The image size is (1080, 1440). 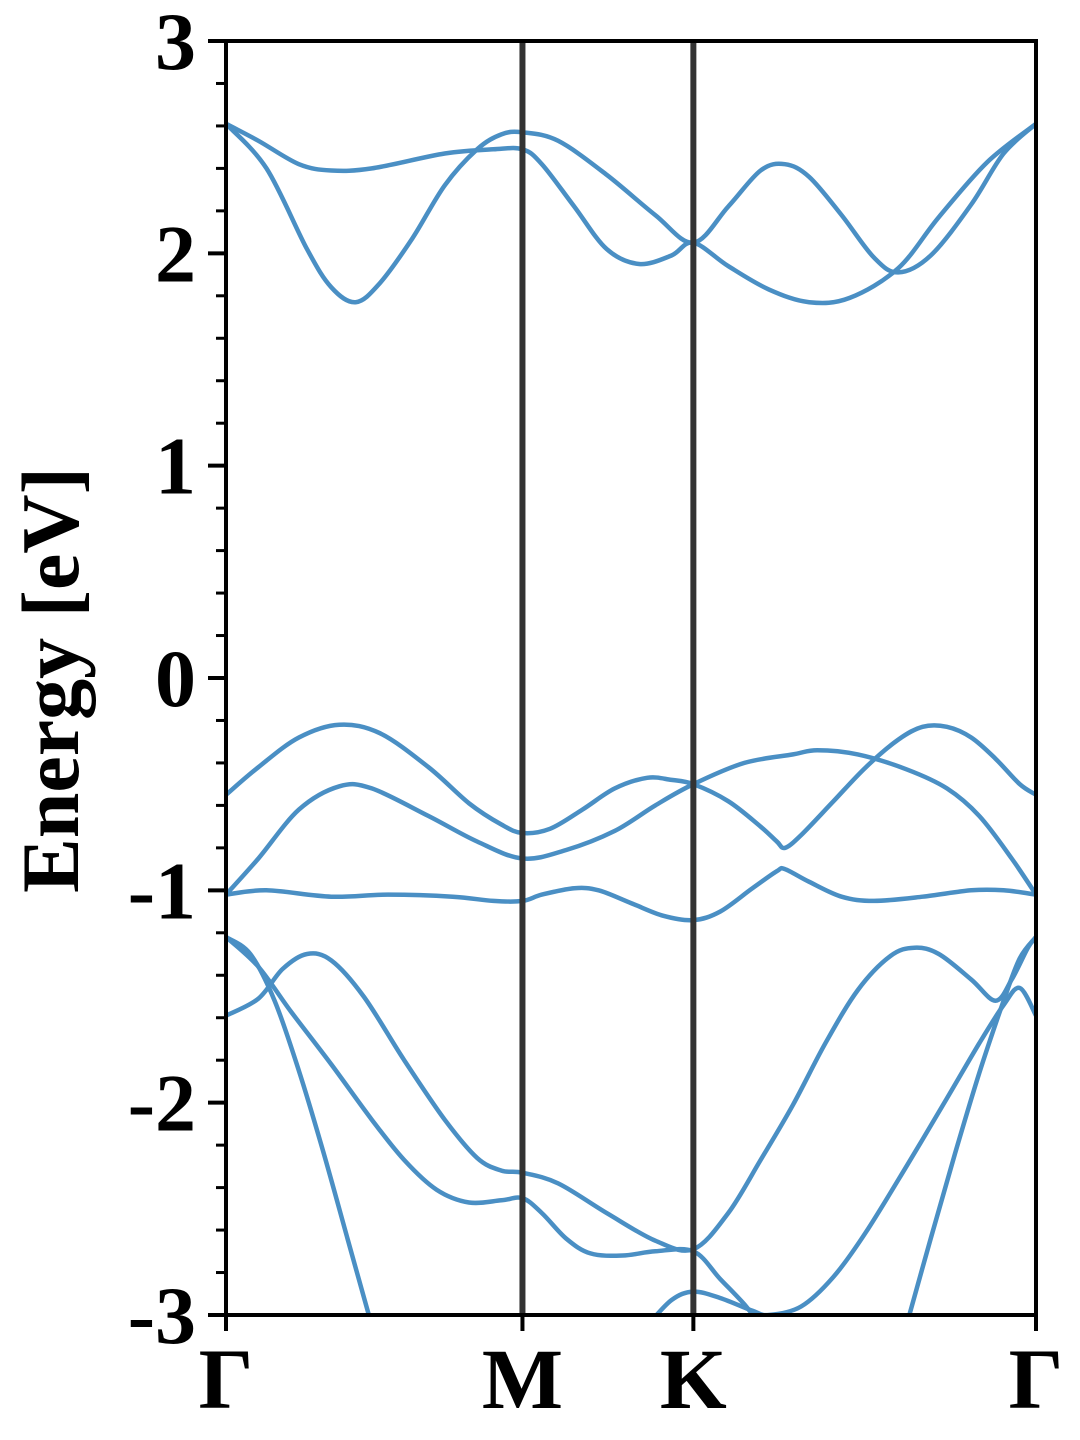 I want to click on y-axis-title: Energy [eV], so click(x=50, y=680).